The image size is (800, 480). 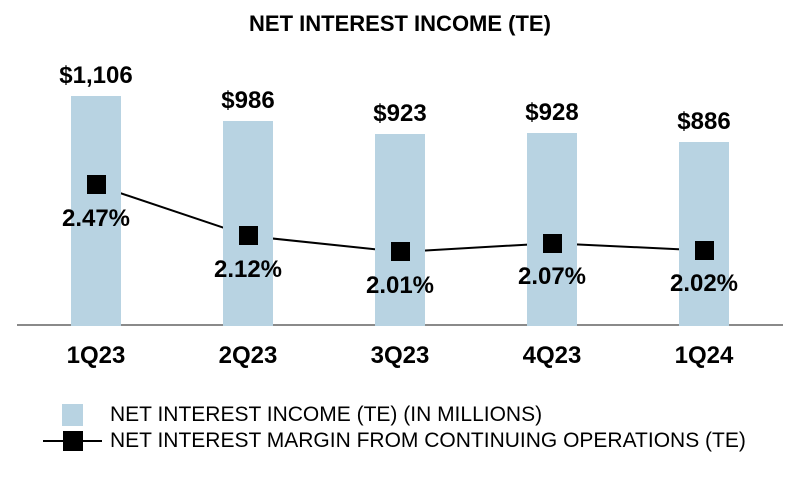 I want to click on bar-value-label-3Q23: $923, so click(x=400, y=114).